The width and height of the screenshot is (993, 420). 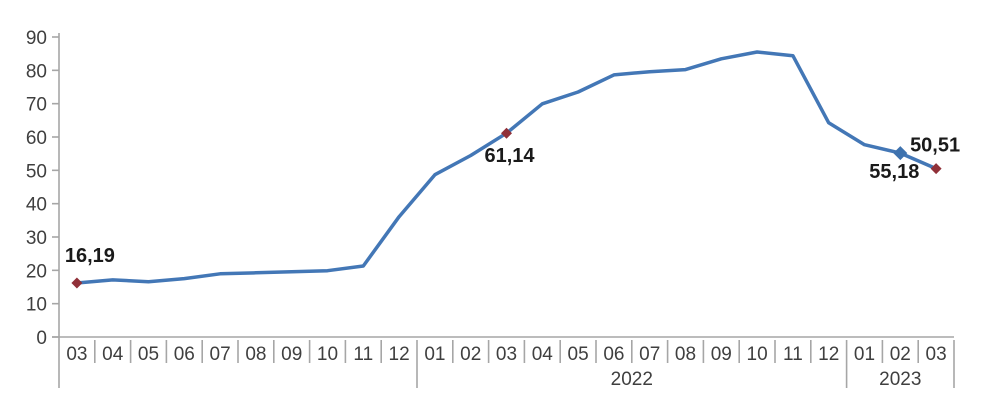 I want to click on data-point-value-label: 50,51, so click(x=935, y=146).